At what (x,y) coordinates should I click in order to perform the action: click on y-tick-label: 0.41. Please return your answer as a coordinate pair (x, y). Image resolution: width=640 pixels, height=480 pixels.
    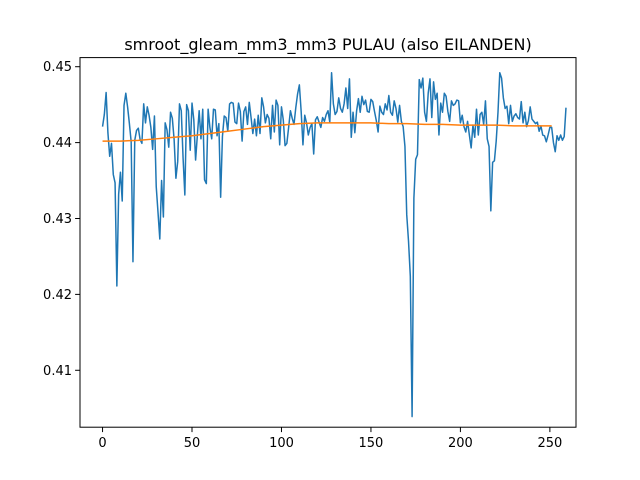
    Looking at the image, I should click on (57, 371).